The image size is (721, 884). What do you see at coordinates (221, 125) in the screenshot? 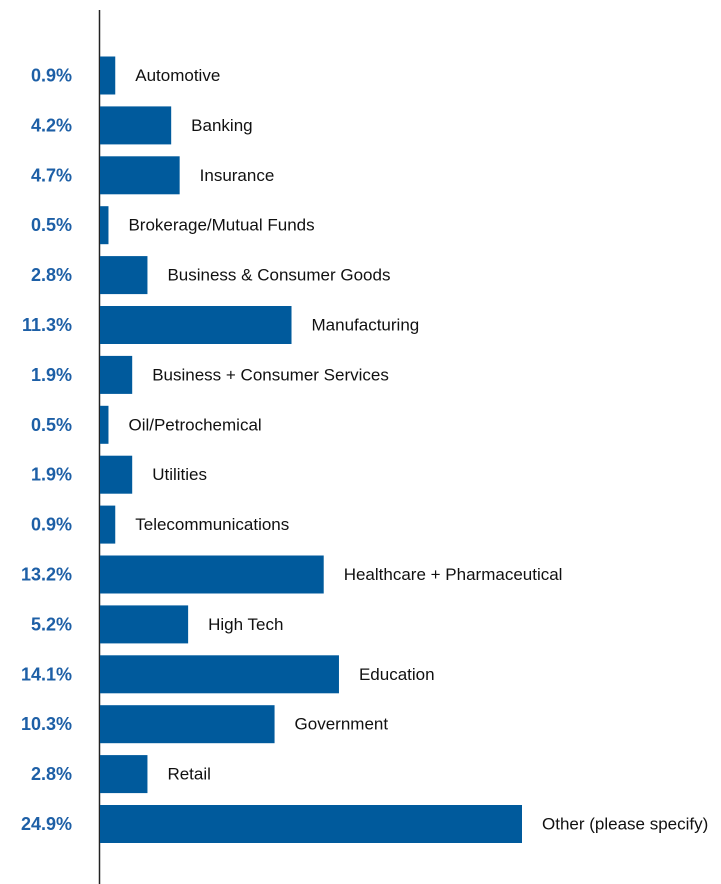
I see `category-label: Banking` at bounding box center [221, 125].